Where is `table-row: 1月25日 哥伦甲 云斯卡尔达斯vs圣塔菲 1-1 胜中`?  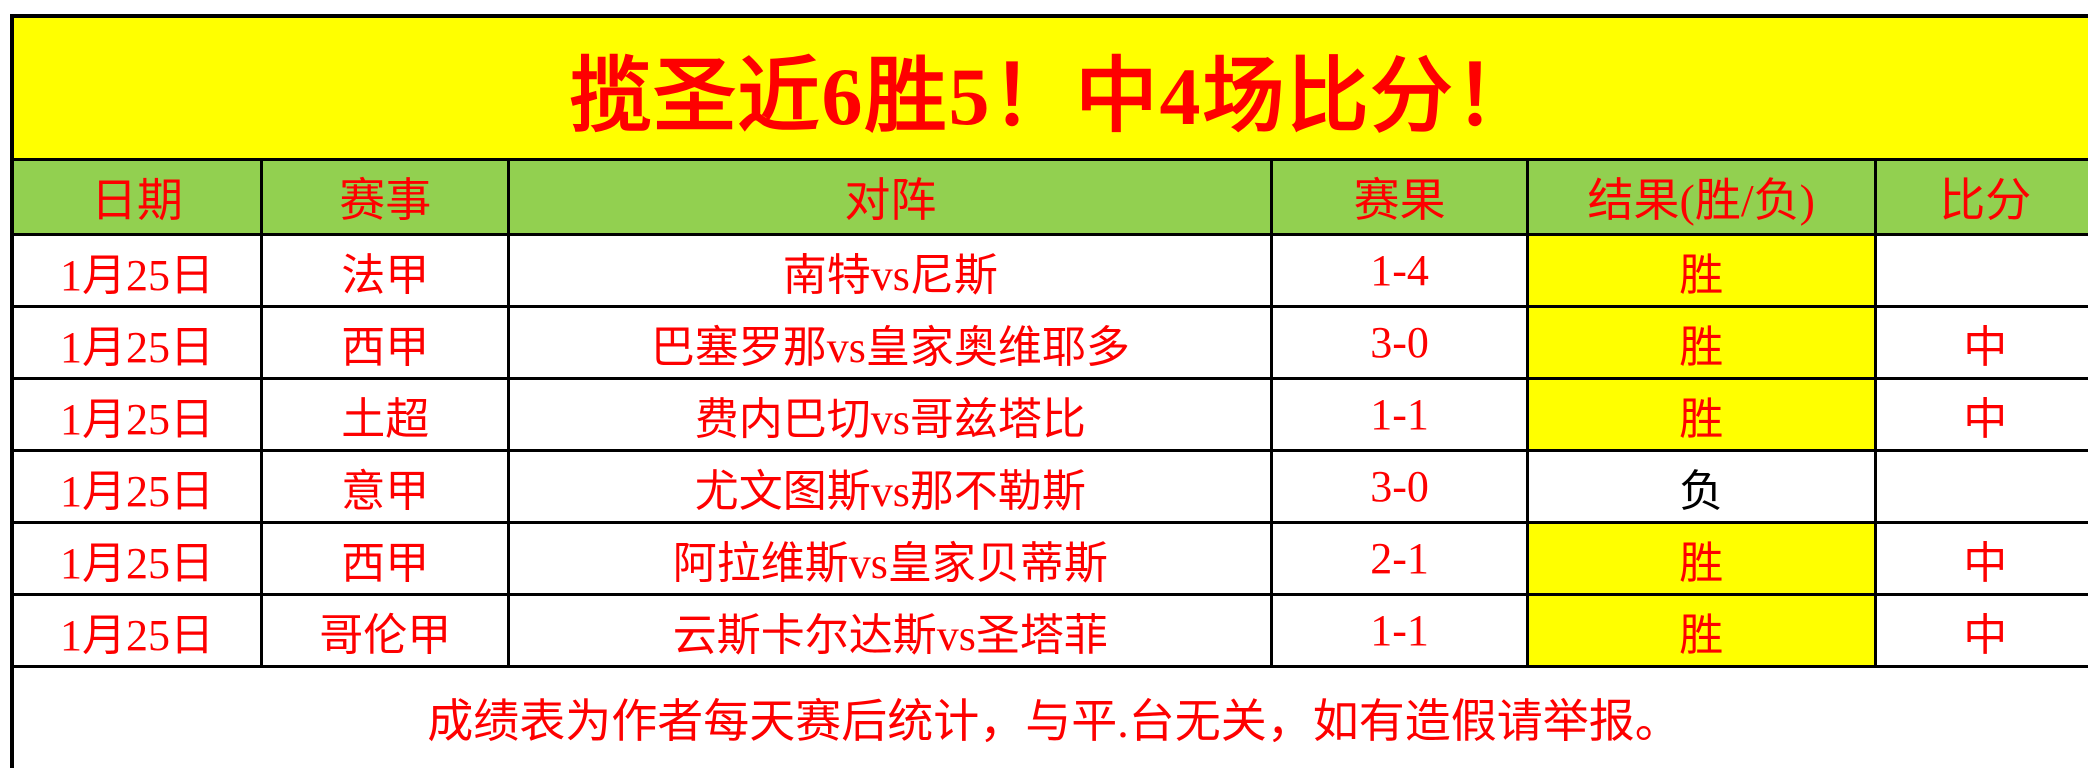
table-row: 1月25日 哥伦甲 云斯卡尔达斯vs圣塔菲 1-1 胜中 is located at coordinates (1049, 630).